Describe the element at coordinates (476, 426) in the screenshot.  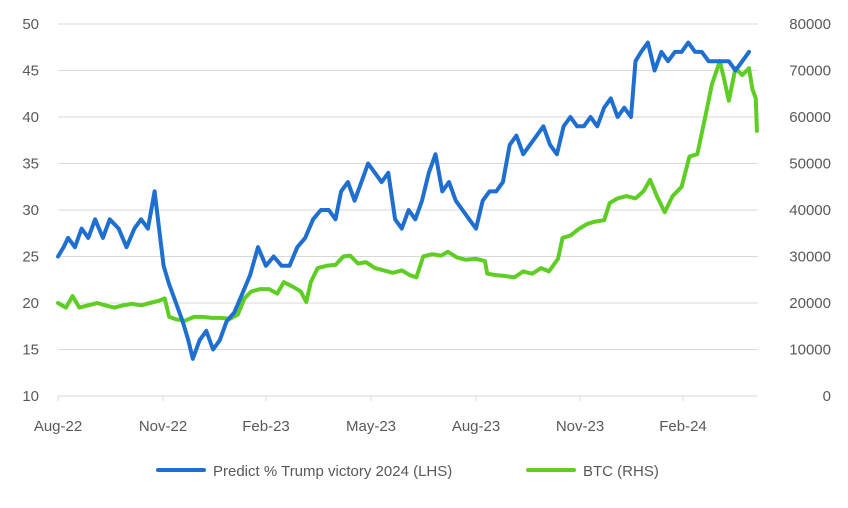
I see `x-tick-label: Aug-23` at that location.